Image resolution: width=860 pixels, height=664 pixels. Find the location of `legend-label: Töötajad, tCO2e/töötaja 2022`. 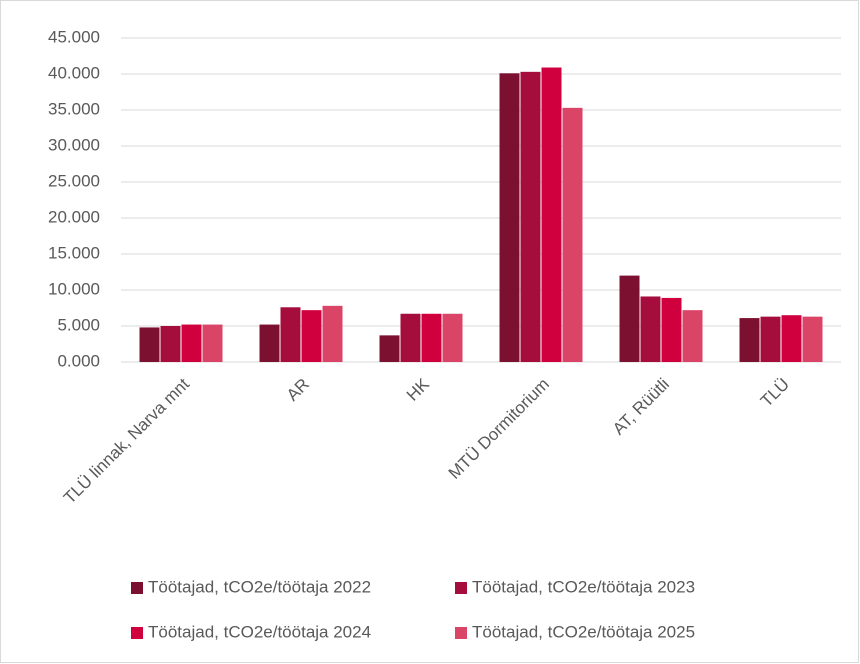

legend-label: Töötajad, tCO2e/töötaja 2022 is located at coordinates (259, 586).